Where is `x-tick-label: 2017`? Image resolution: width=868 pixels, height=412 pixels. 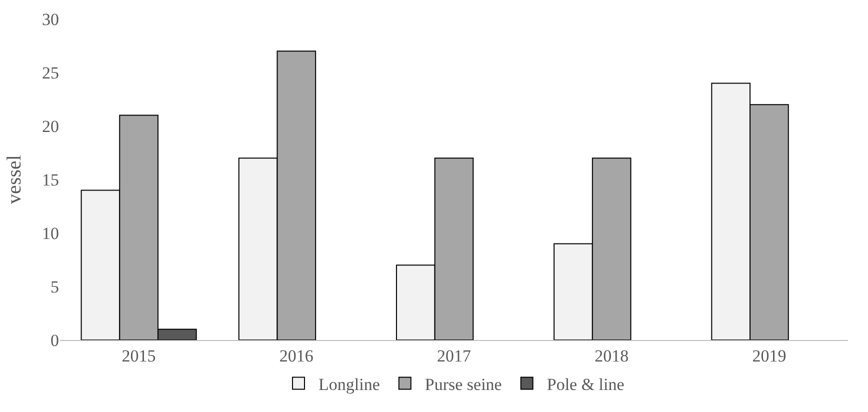
x-tick-label: 2017 is located at coordinates (454, 356).